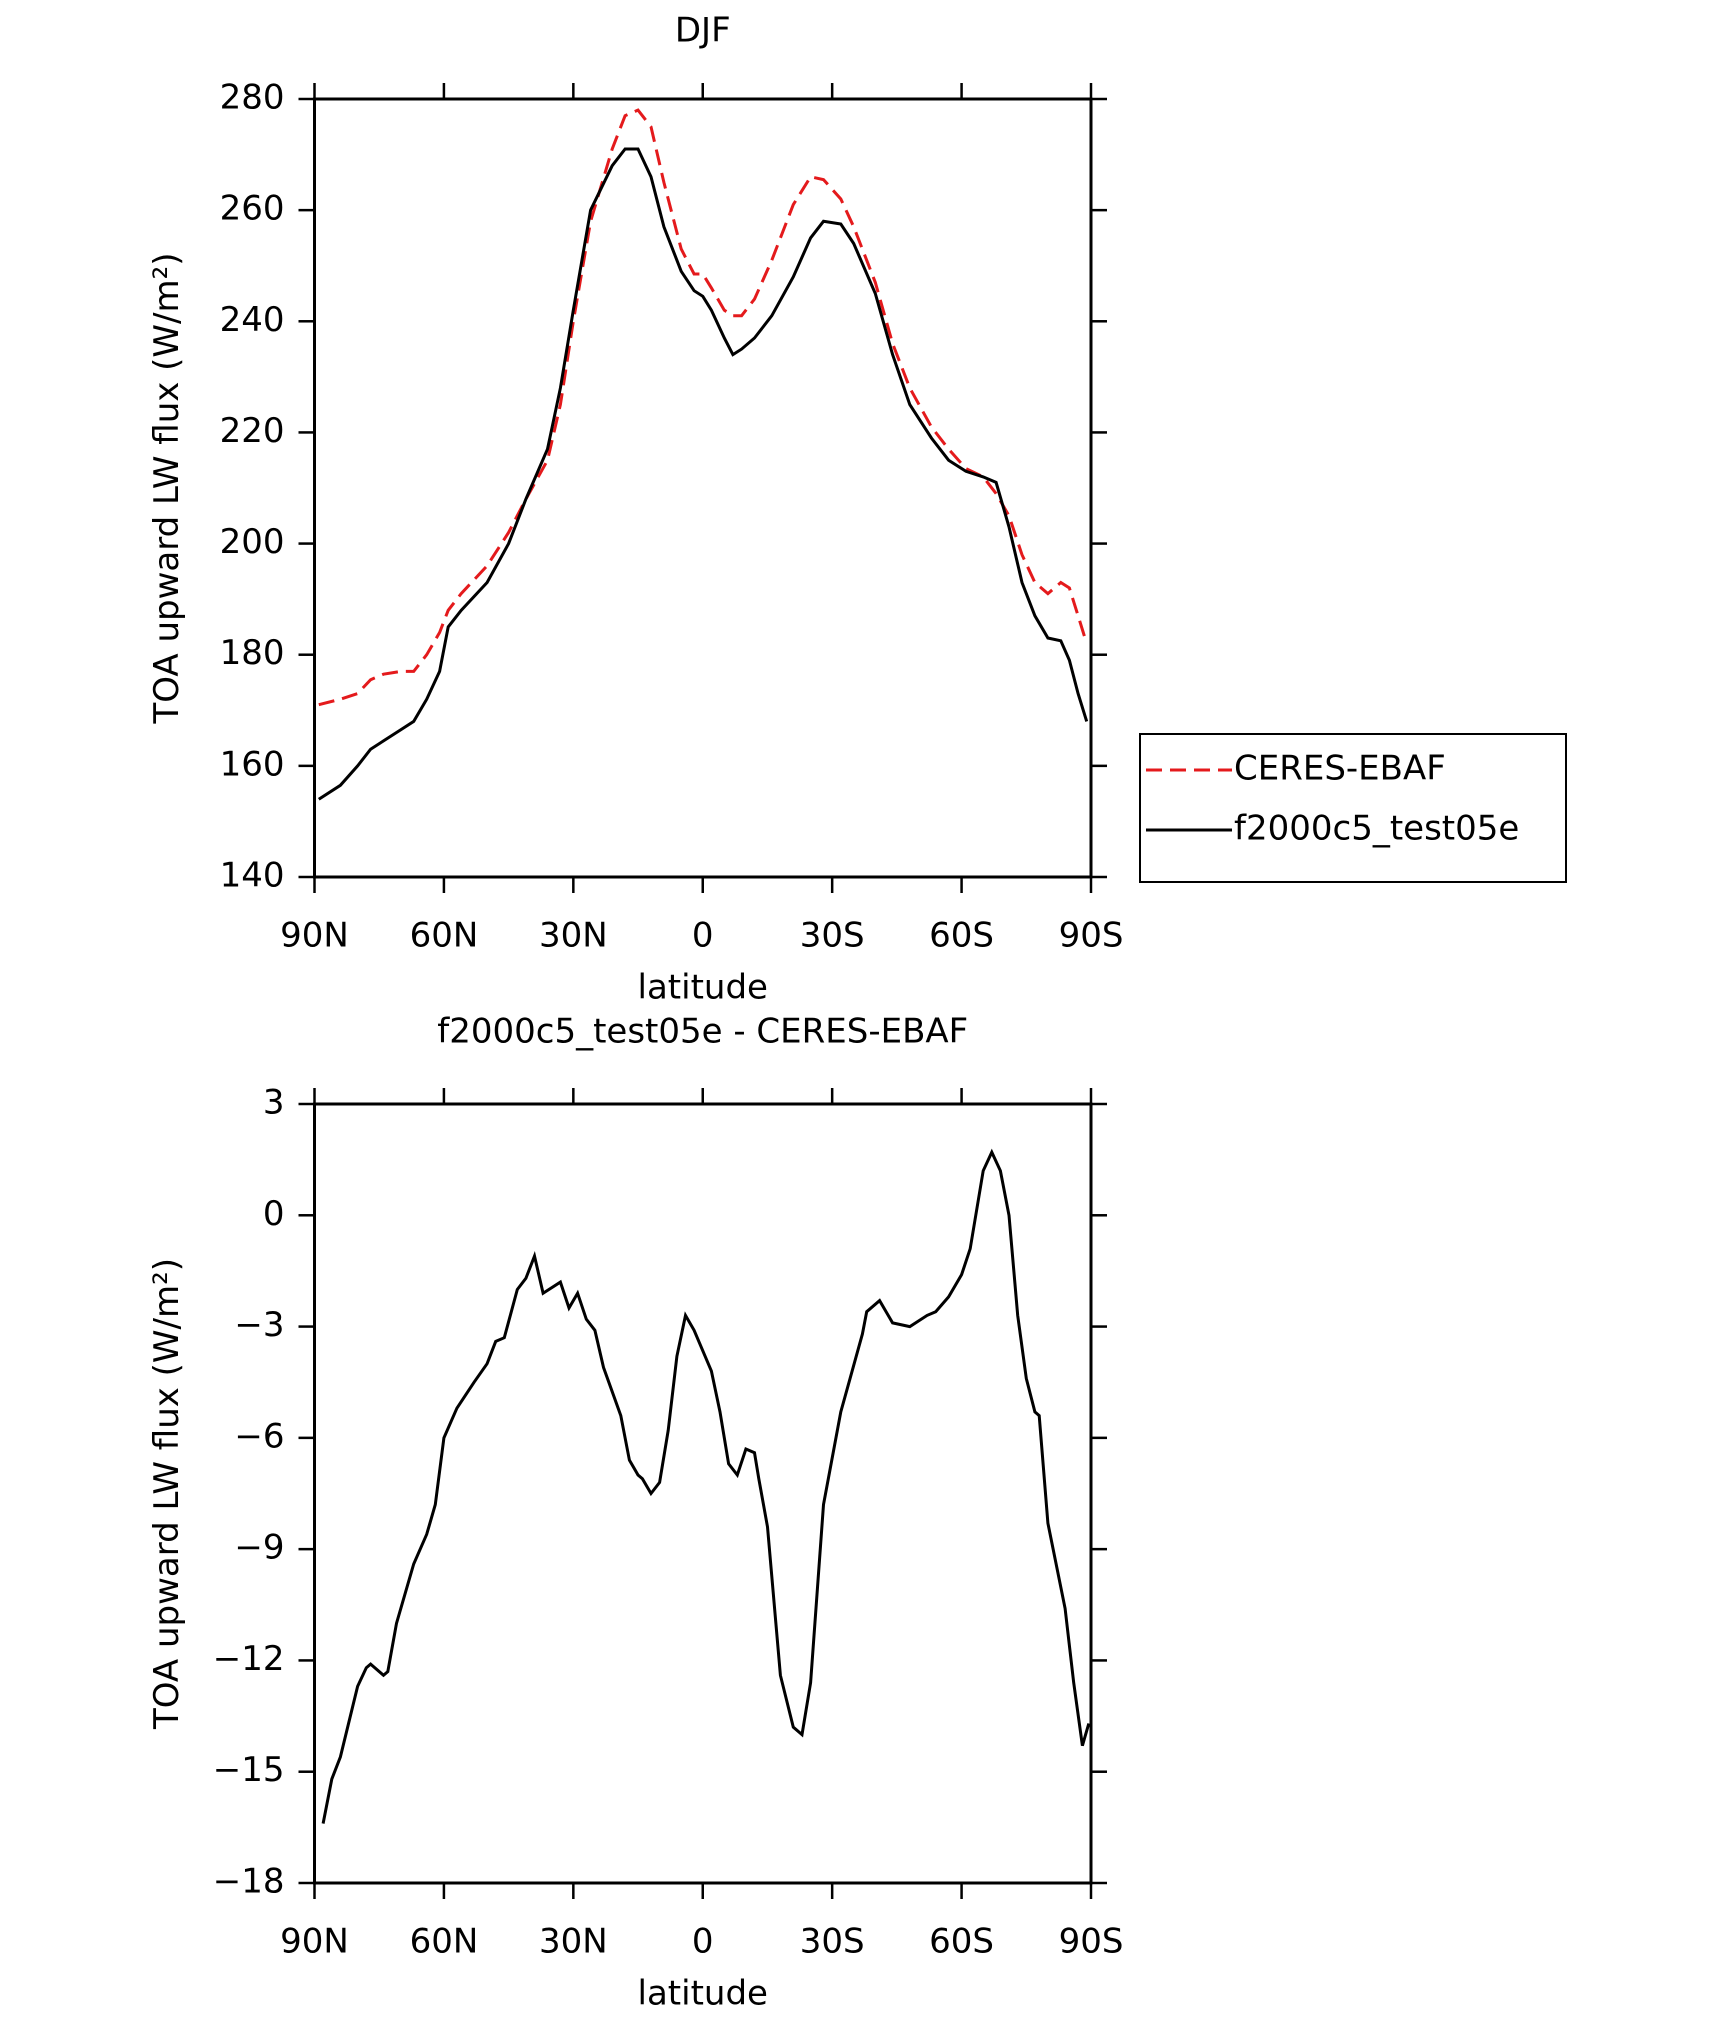  What do you see at coordinates (703, 31) in the screenshot?
I see `chart-title: DJF` at bounding box center [703, 31].